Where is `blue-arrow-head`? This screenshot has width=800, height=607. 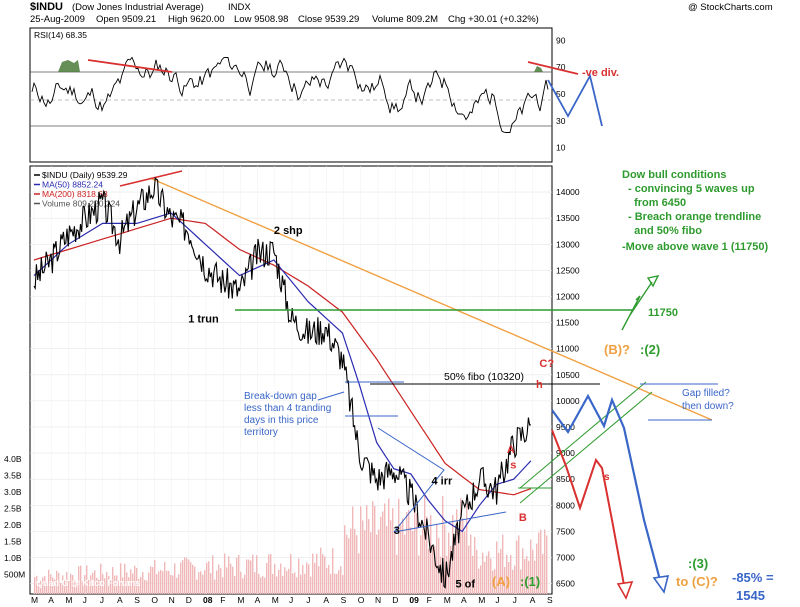 blue-arrow-head is located at coordinates (661, 584).